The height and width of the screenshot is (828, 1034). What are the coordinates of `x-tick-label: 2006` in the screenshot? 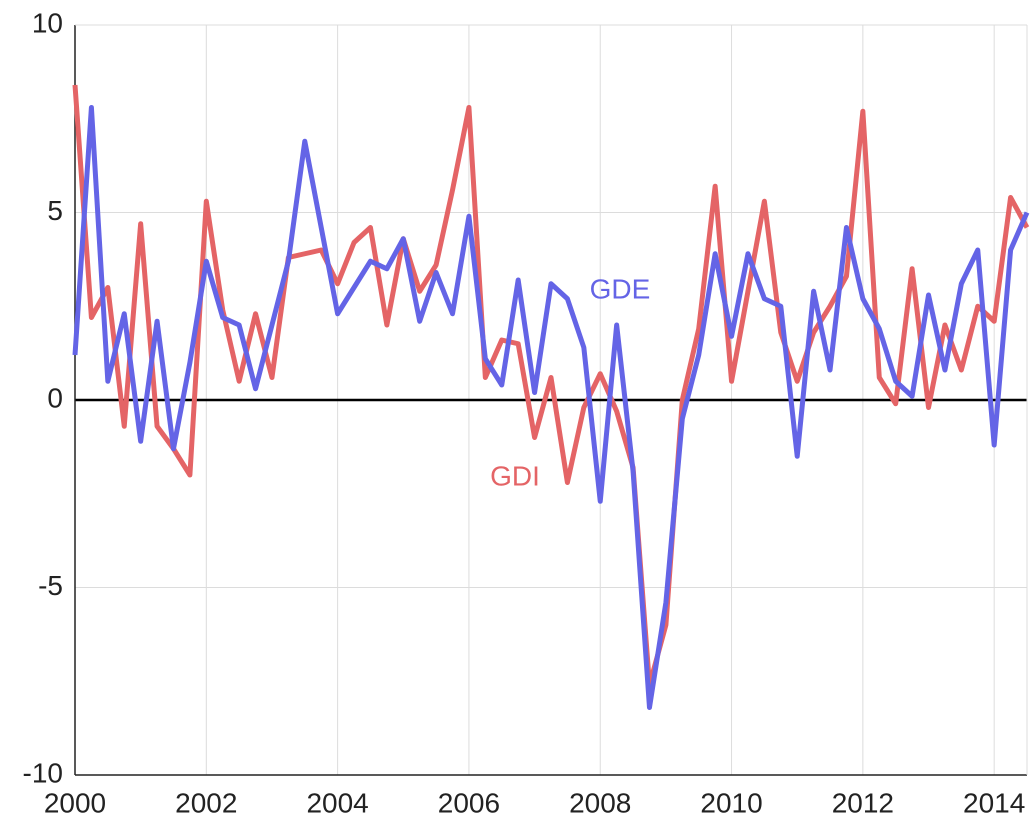 It's located at (469, 802).